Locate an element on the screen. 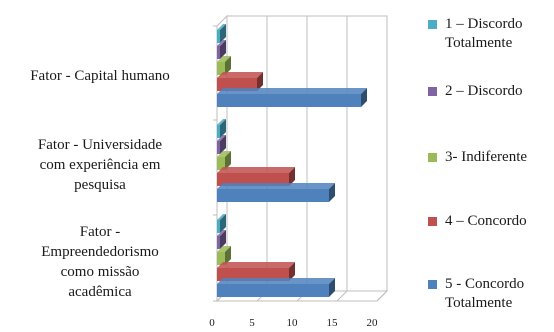 The height and width of the screenshot is (332, 554). category-label-line: com experiência em is located at coordinates (100, 165).